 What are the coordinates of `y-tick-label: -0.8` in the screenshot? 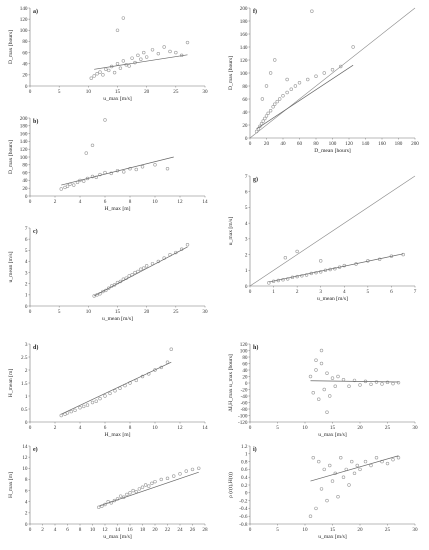 It's located at (243, 525).